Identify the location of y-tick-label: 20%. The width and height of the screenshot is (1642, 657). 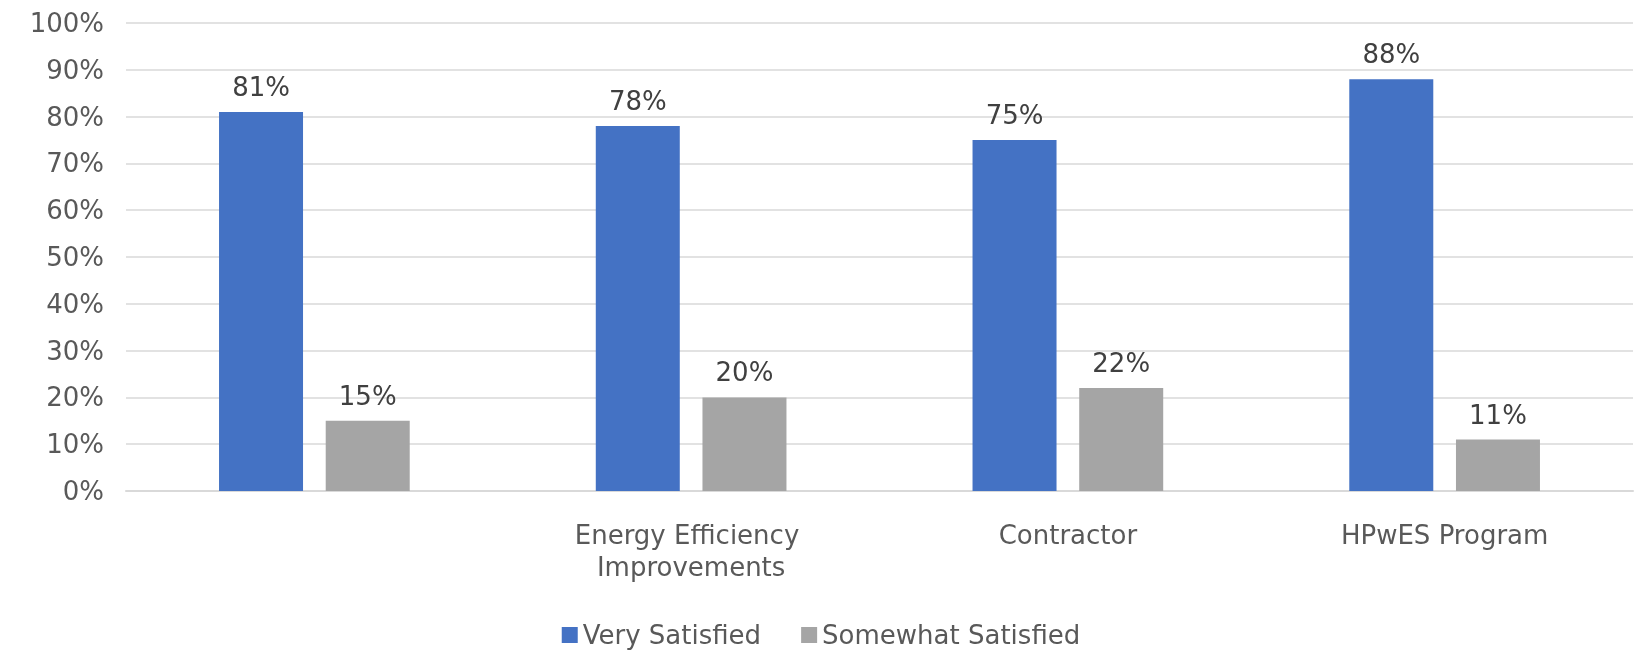
(75, 397).